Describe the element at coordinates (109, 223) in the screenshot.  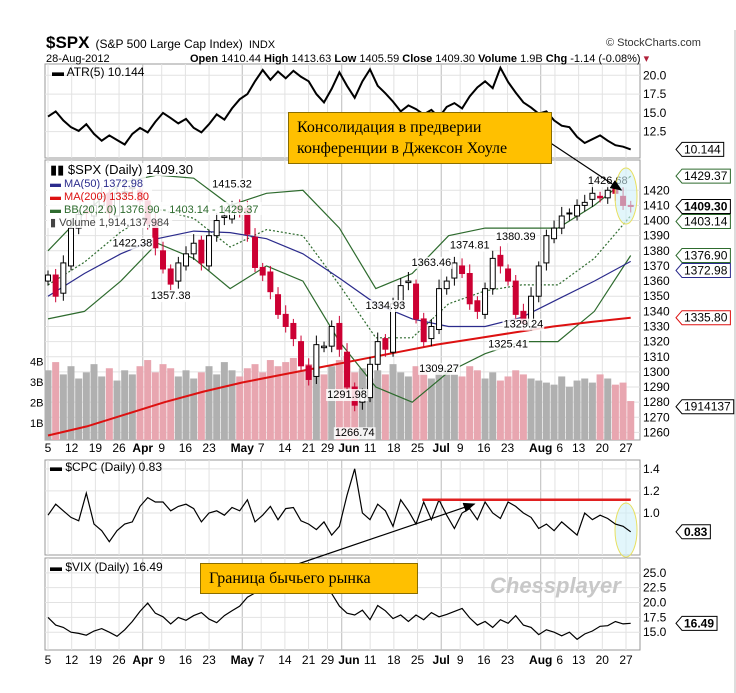
I see `volume-legend: ▮ Volume 1,914,137,984` at that location.